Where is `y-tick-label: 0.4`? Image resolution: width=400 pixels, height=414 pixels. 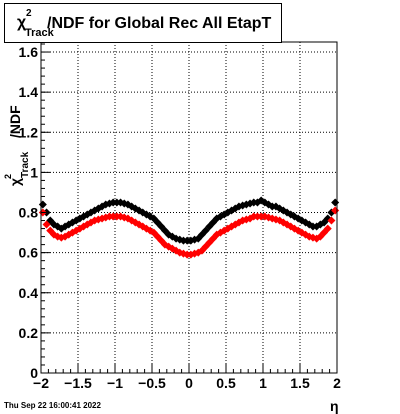 y-tick-label: 0.4 is located at coordinates (29, 293).